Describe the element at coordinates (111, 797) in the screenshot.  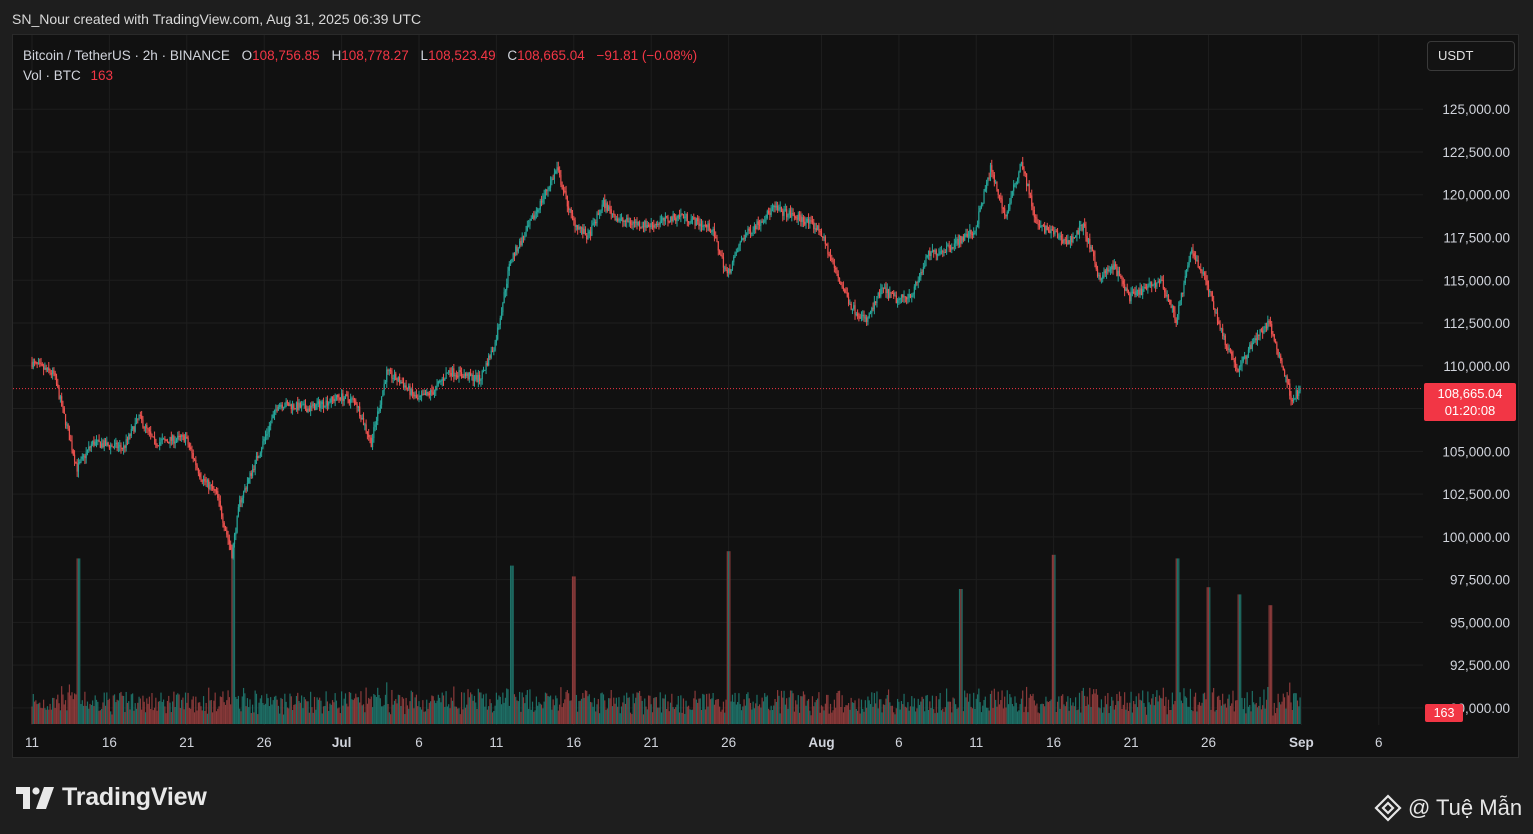
I see `tradingview-logo: TradingView` at that location.